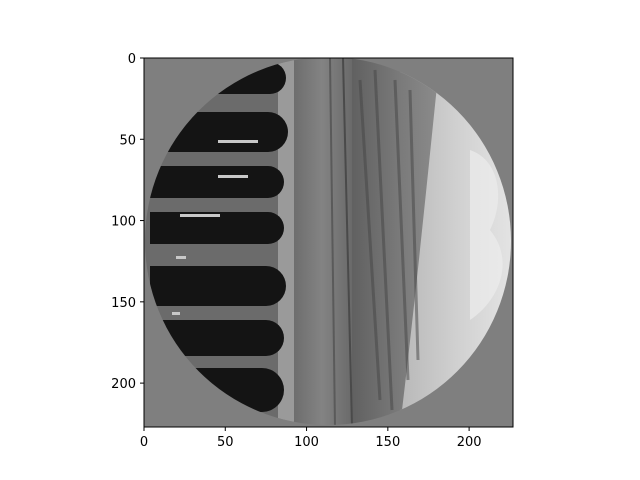 Image resolution: width=640 pixels, height=480 pixels. What do you see at coordinates (306, 442) in the screenshot?
I see `x-tick-label: 100` at bounding box center [306, 442].